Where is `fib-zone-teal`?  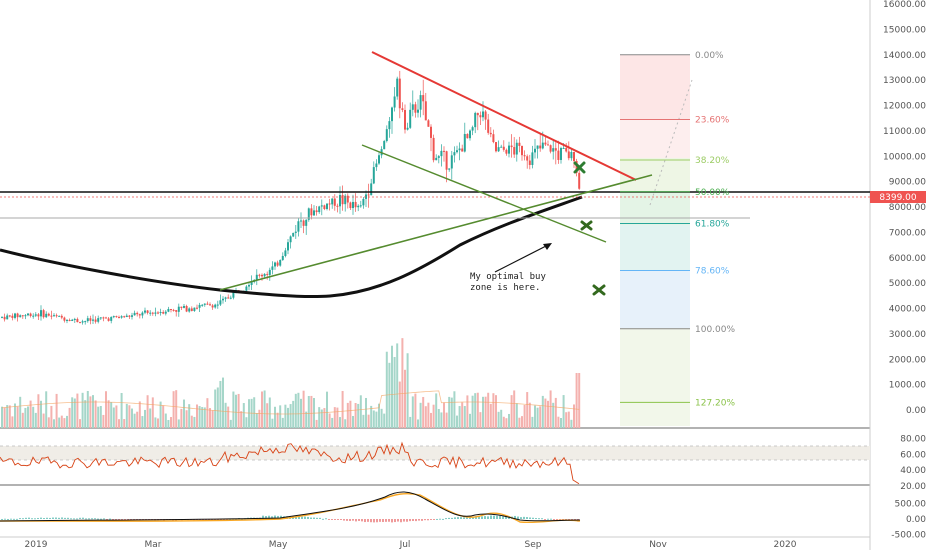
fib-zone-teal is located at coordinates (655, 247).